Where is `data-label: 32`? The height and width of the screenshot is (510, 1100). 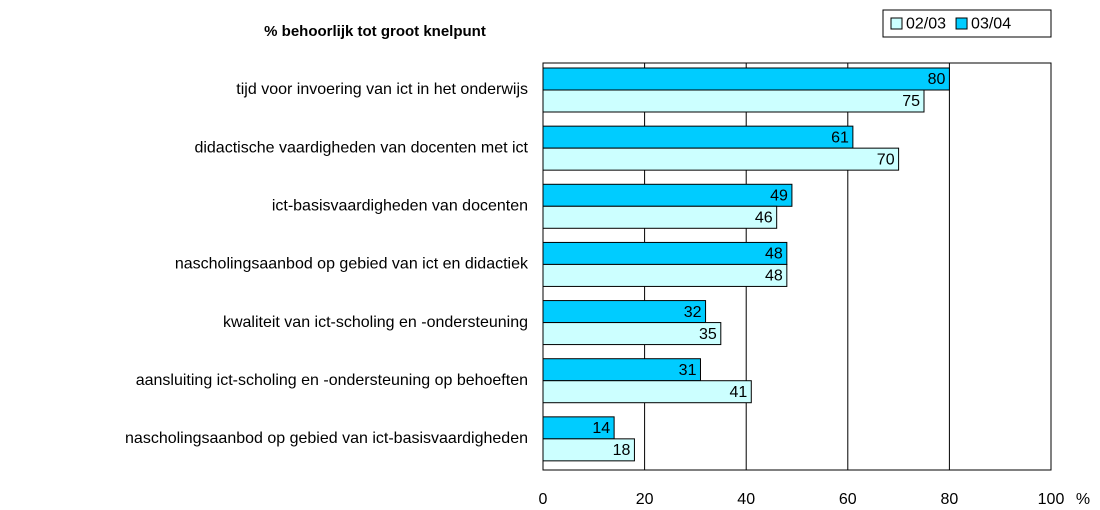
data-label: 32 is located at coordinates (693, 312).